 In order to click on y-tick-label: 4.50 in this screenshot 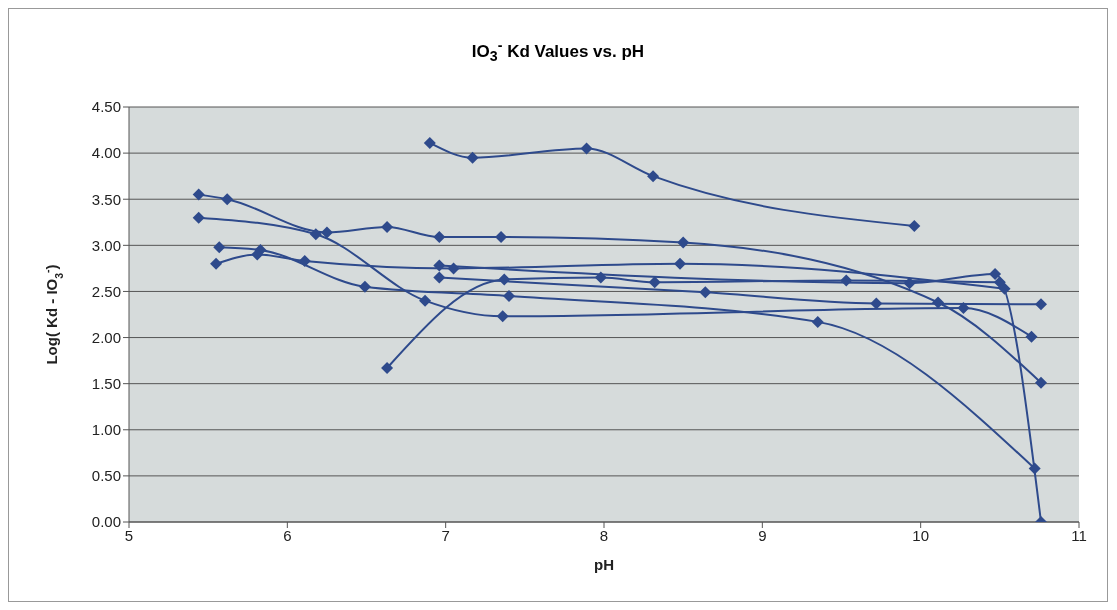, I will do `click(106, 107)`.